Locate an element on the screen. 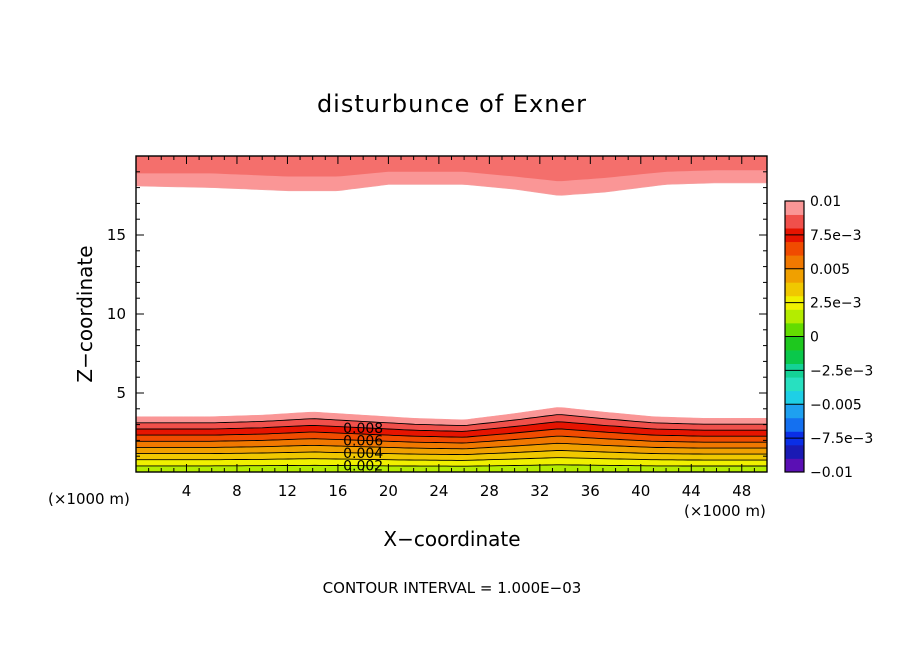 This screenshot has width=904, height=654. x-tick-label: 32 is located at coordinates (539, 491).